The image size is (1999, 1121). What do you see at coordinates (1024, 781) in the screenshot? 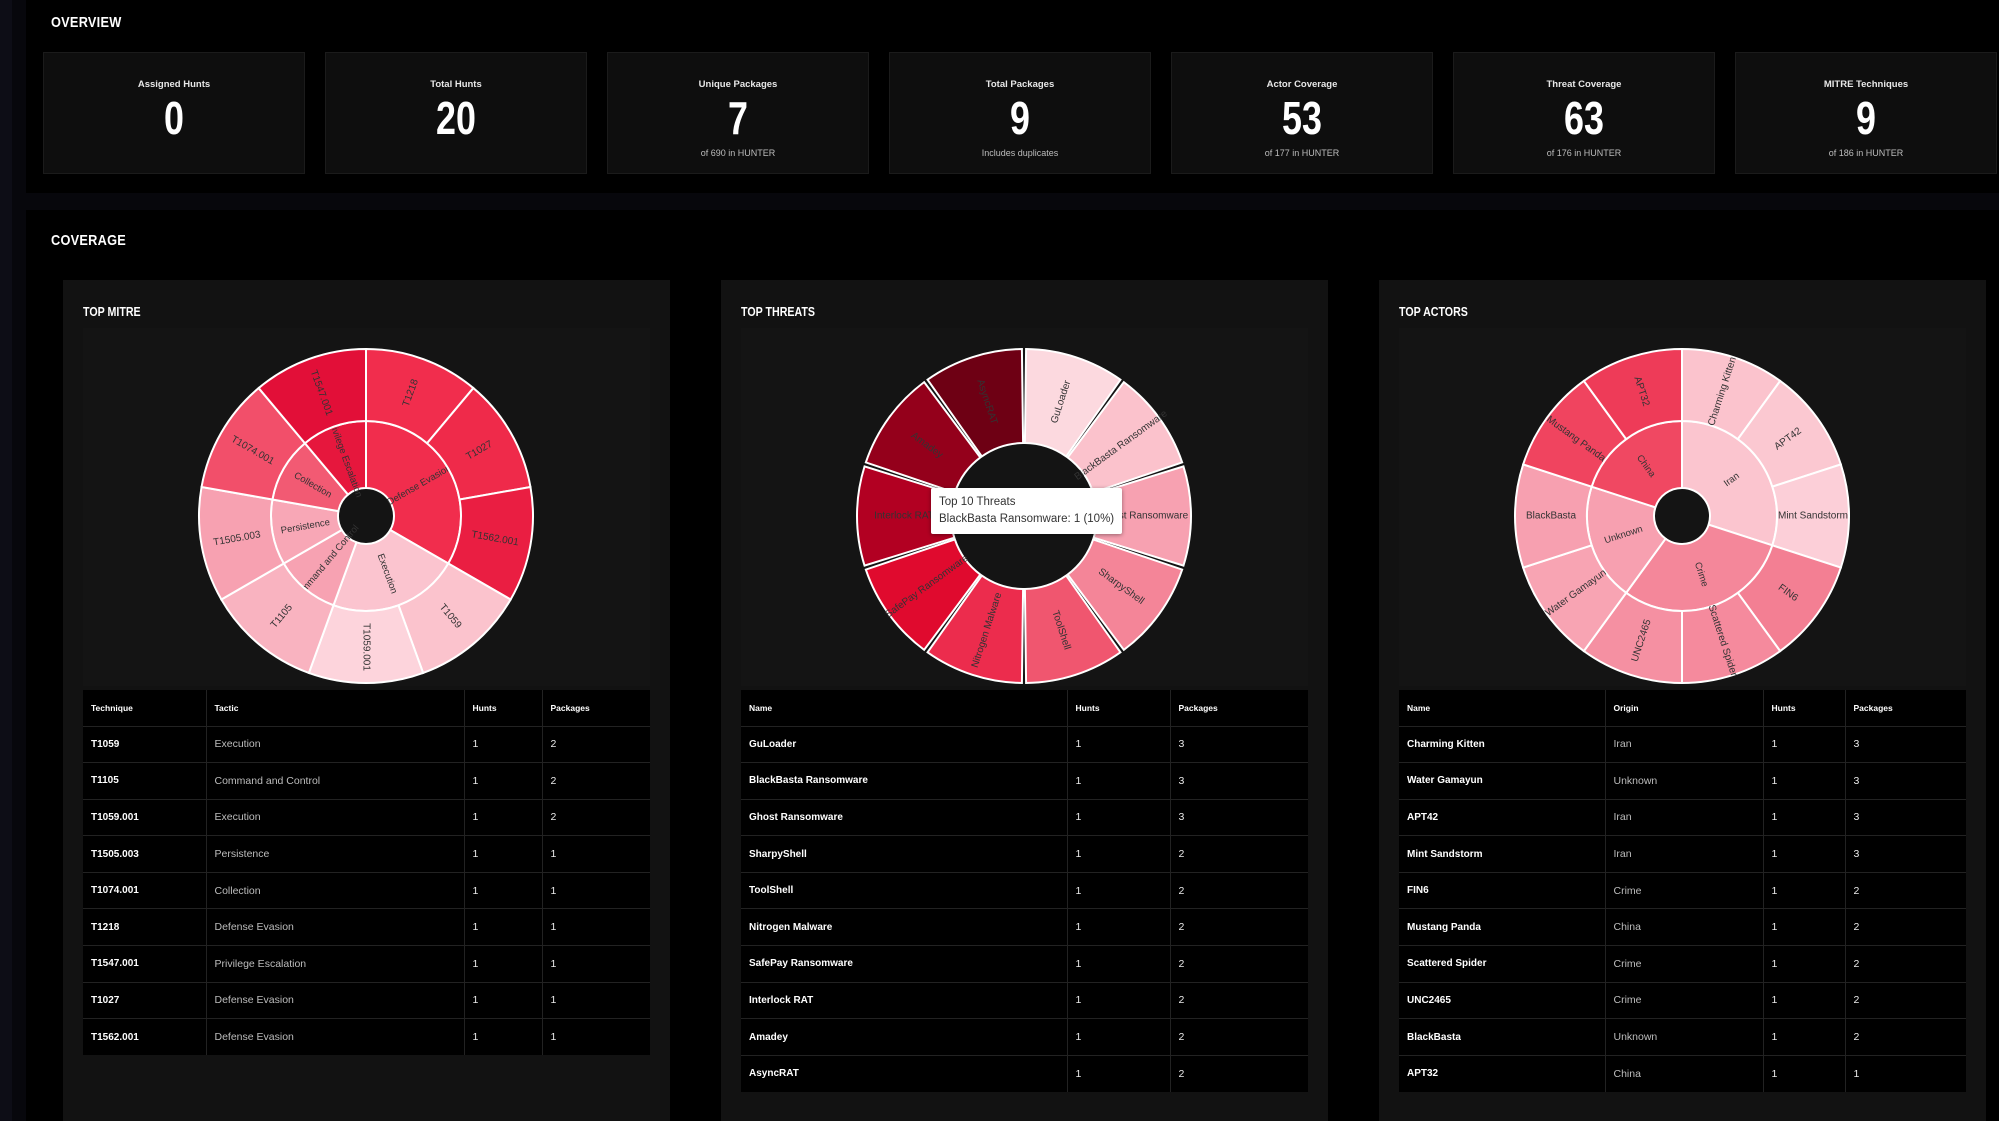
I see `table-row: BlackBasta Ransomware 1 3` at bounding box center [1024, 781].